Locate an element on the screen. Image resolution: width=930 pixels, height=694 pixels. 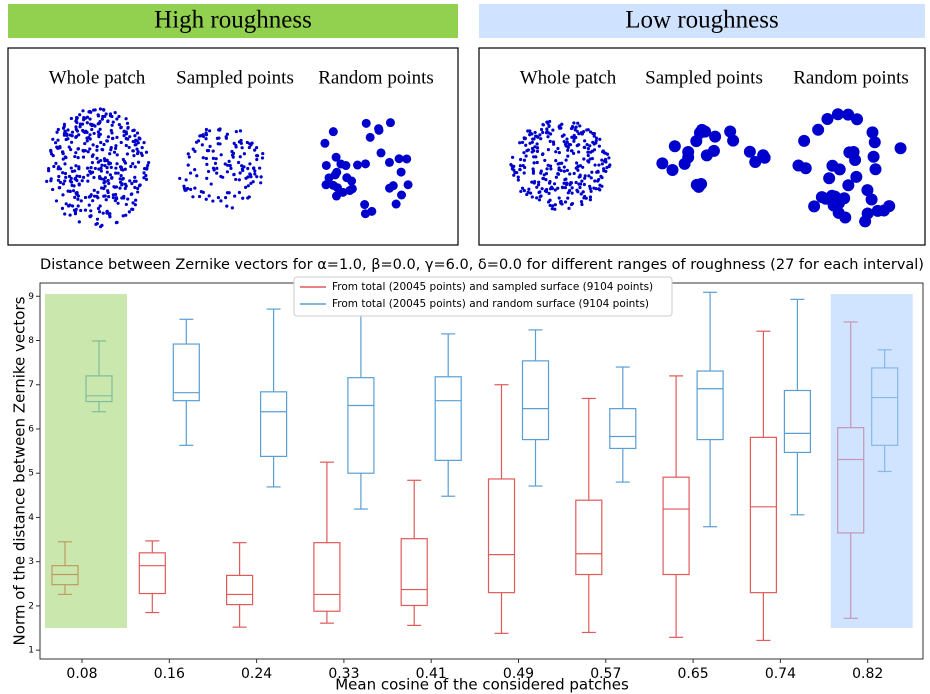
x-tick-label: 0.57 is located at coordinates (605, 674).